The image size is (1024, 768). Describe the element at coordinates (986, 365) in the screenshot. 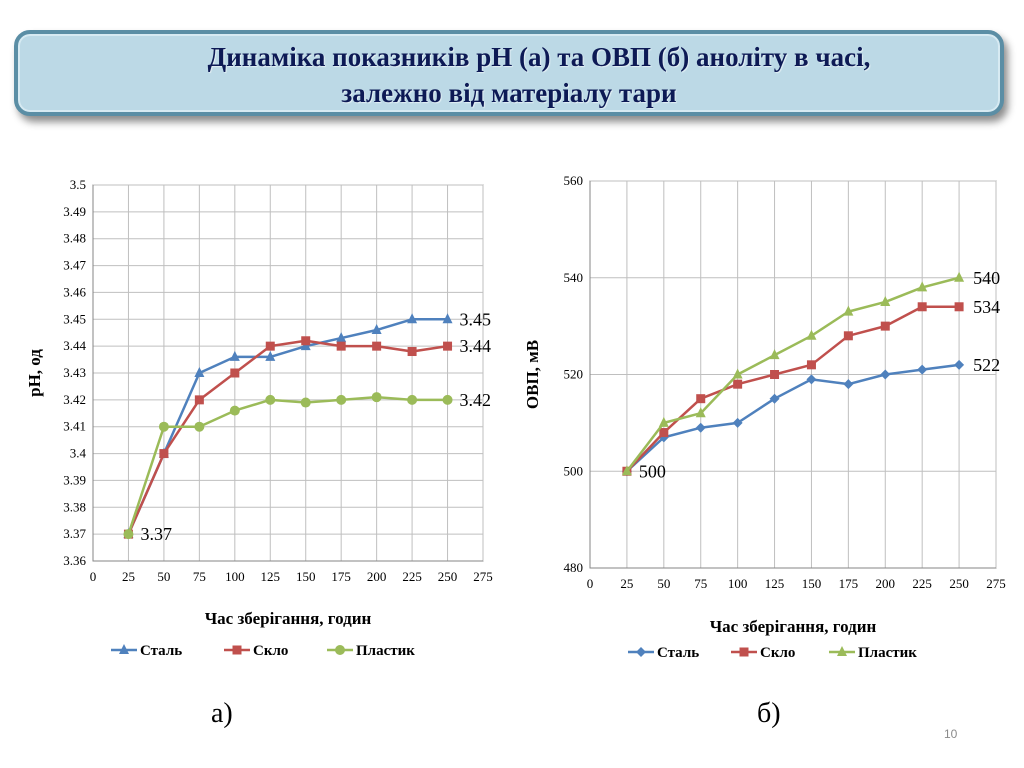

I see `data-label: 522` at that location.